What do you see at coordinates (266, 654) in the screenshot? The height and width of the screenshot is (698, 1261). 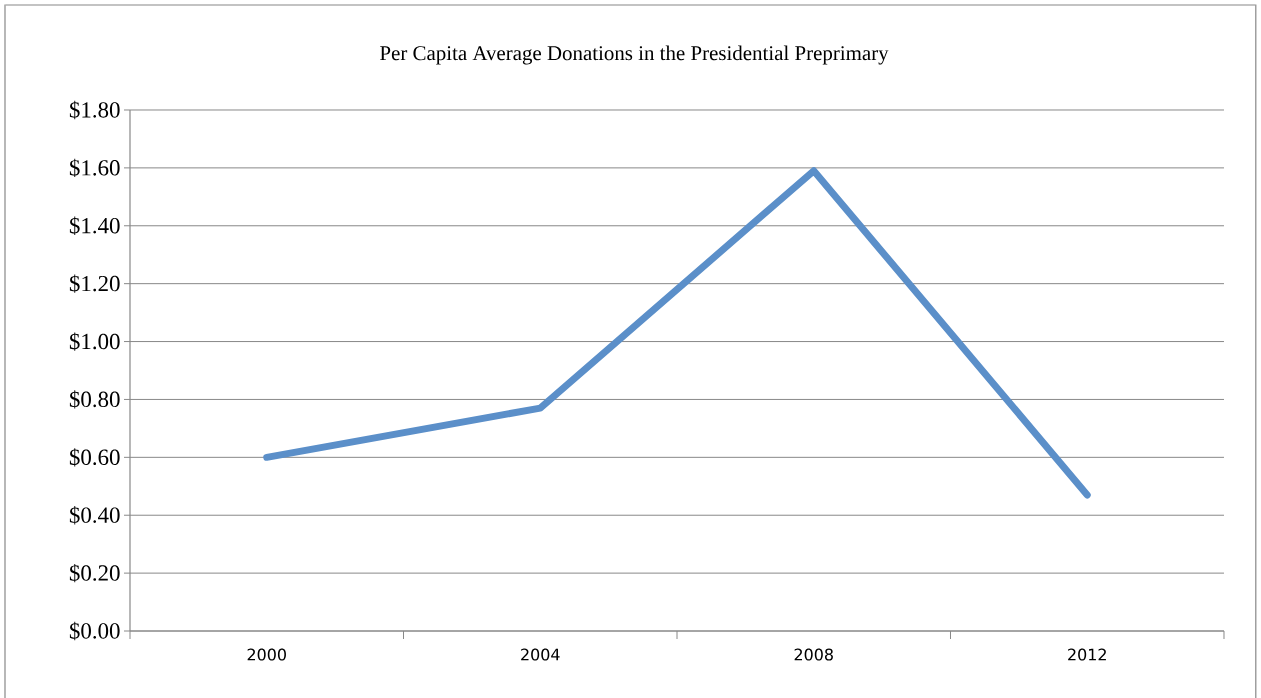 I see `x-tick-label: 2000` at bounding box center [266, 654].